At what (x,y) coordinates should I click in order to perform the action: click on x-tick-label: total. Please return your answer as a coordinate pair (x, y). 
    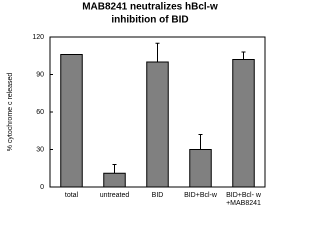
    Looking at the image, I should click on (71, 195).